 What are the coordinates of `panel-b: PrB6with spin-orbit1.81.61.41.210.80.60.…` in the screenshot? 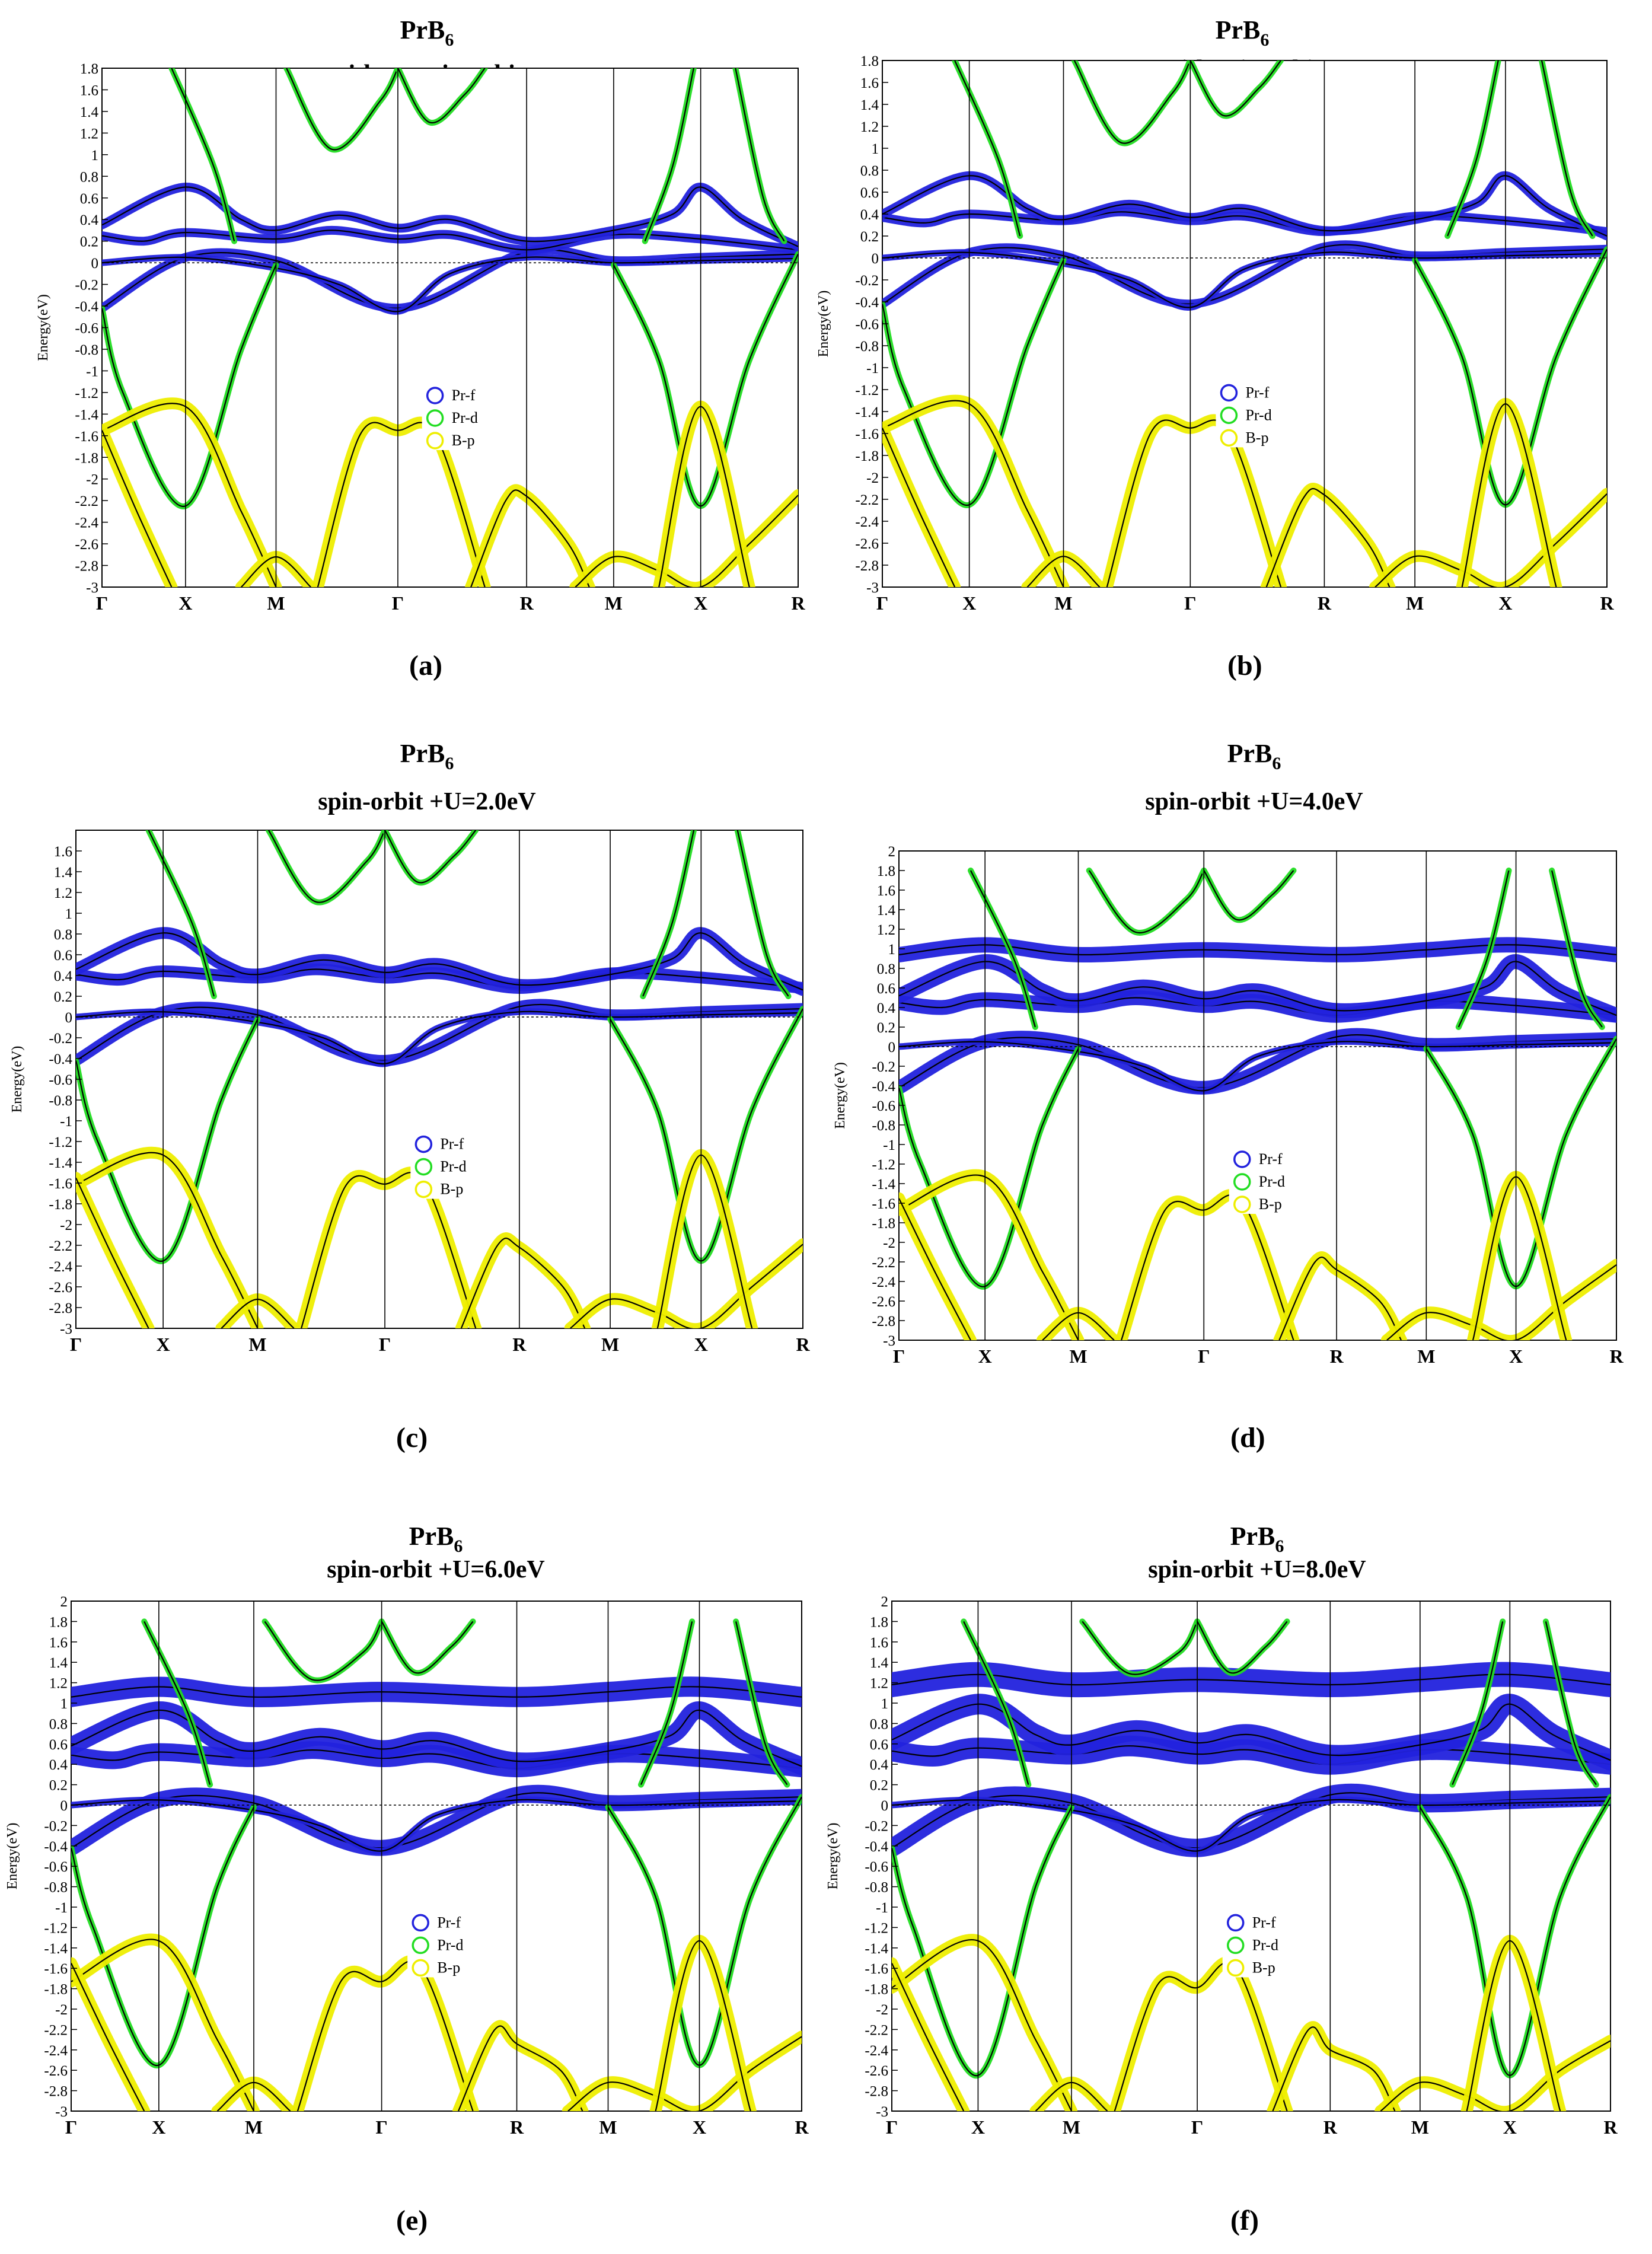 It's located at (1215, 348).